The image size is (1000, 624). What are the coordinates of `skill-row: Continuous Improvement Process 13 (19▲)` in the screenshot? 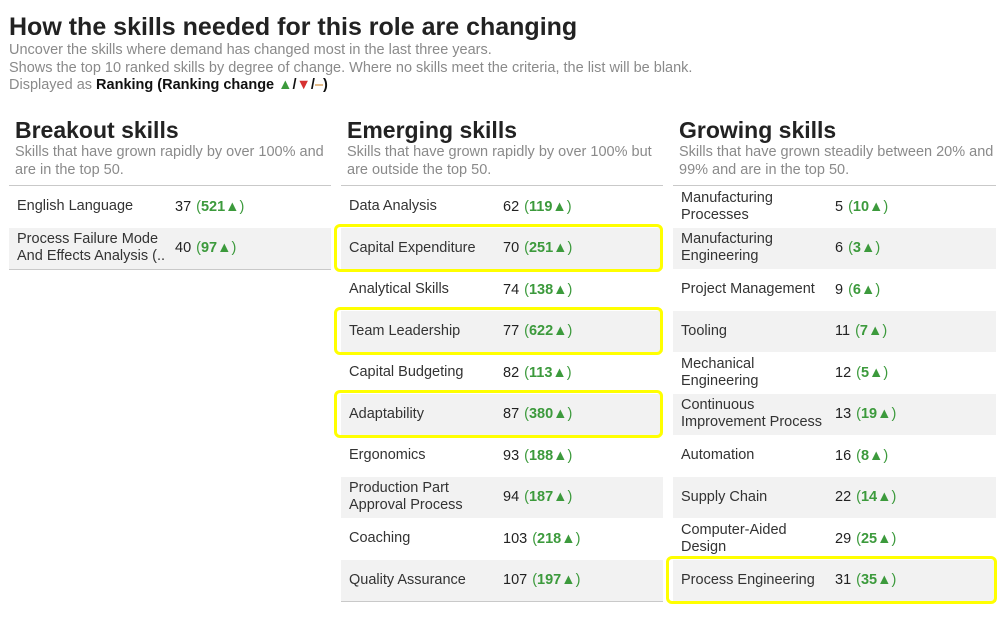 It's located at (834, 414).